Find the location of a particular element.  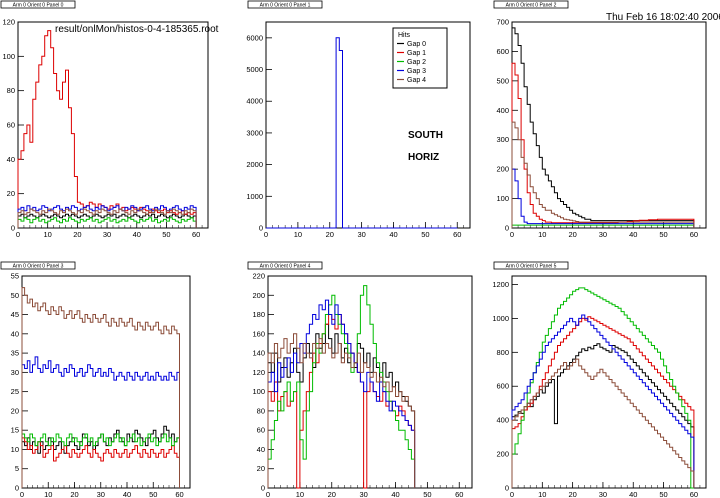

y-tick-label: 5 is located at coordinates (17, 468).